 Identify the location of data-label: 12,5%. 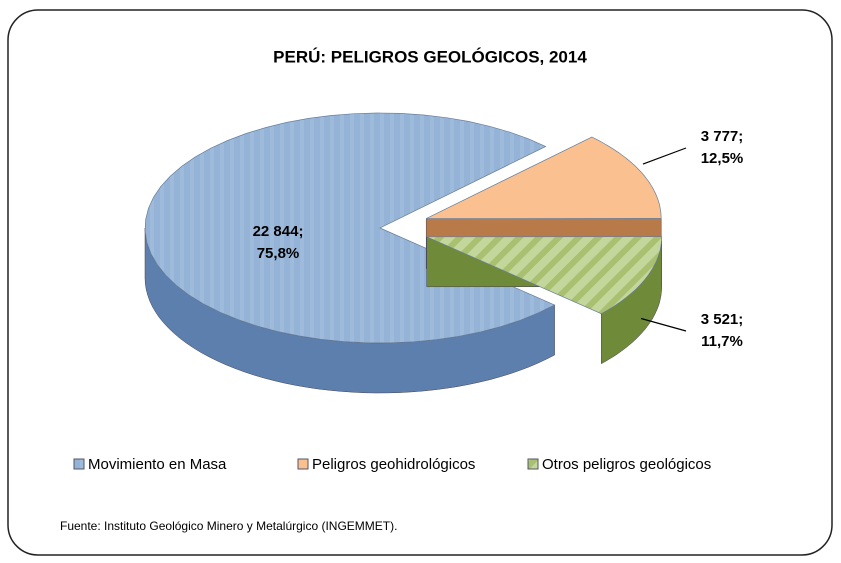
(722, 158).